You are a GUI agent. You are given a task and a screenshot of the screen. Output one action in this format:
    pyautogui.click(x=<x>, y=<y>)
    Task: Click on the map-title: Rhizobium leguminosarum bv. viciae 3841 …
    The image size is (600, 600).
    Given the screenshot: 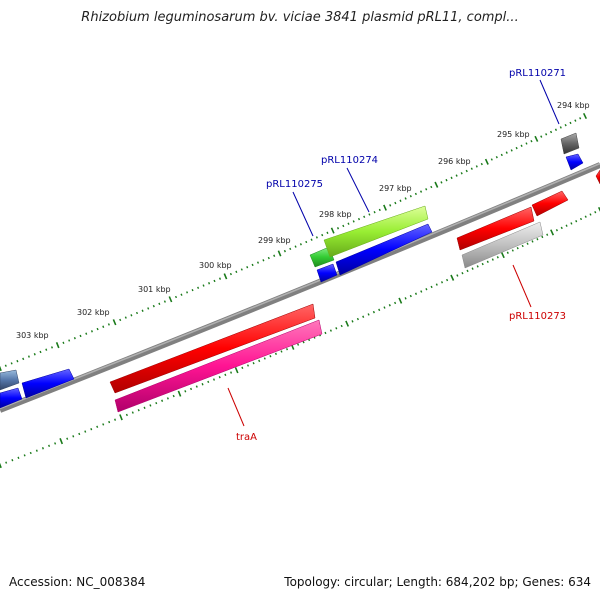 What is the action you would take?
    pyautogui.click(x=300, y=17)
    